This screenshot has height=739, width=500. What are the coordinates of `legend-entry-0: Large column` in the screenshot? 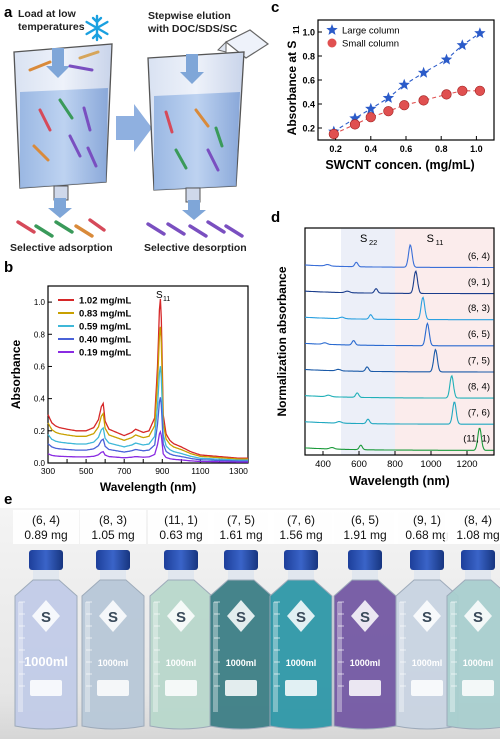 It's located at (371, 31).